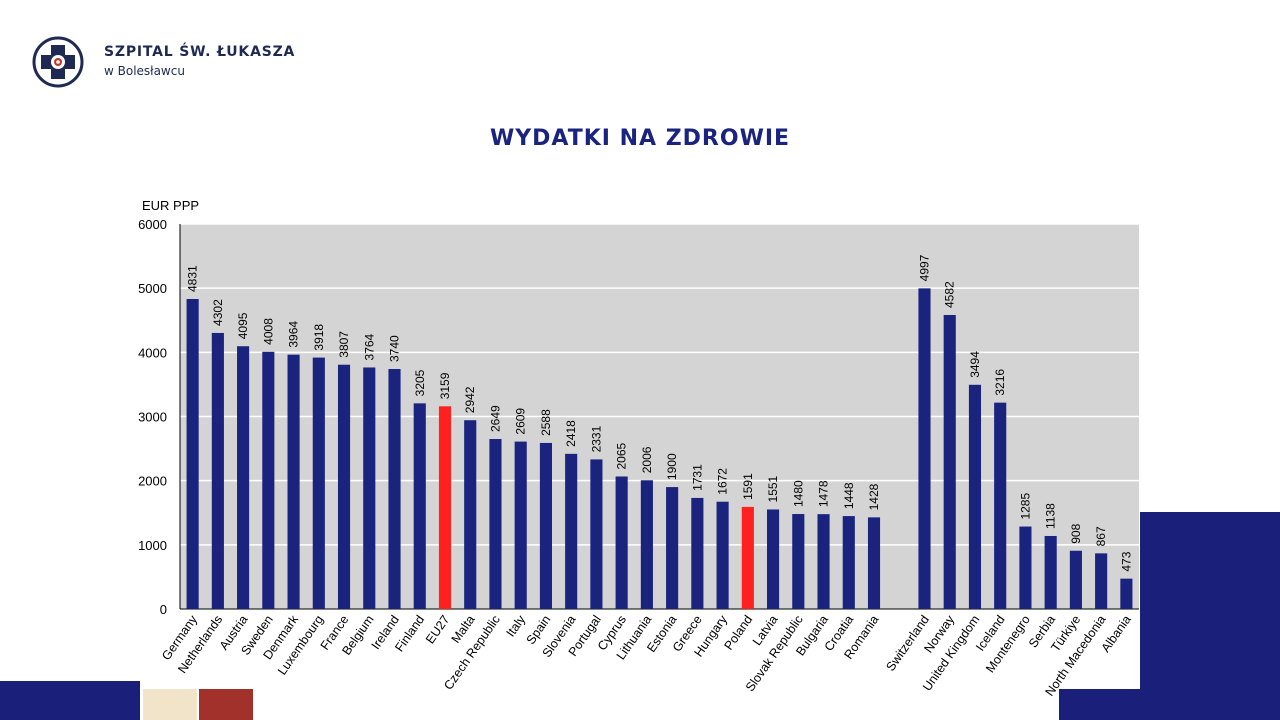  Describe the element at coordinates (319, 337) in the screenshot. I see `bar-value-label: 3918` at that location.